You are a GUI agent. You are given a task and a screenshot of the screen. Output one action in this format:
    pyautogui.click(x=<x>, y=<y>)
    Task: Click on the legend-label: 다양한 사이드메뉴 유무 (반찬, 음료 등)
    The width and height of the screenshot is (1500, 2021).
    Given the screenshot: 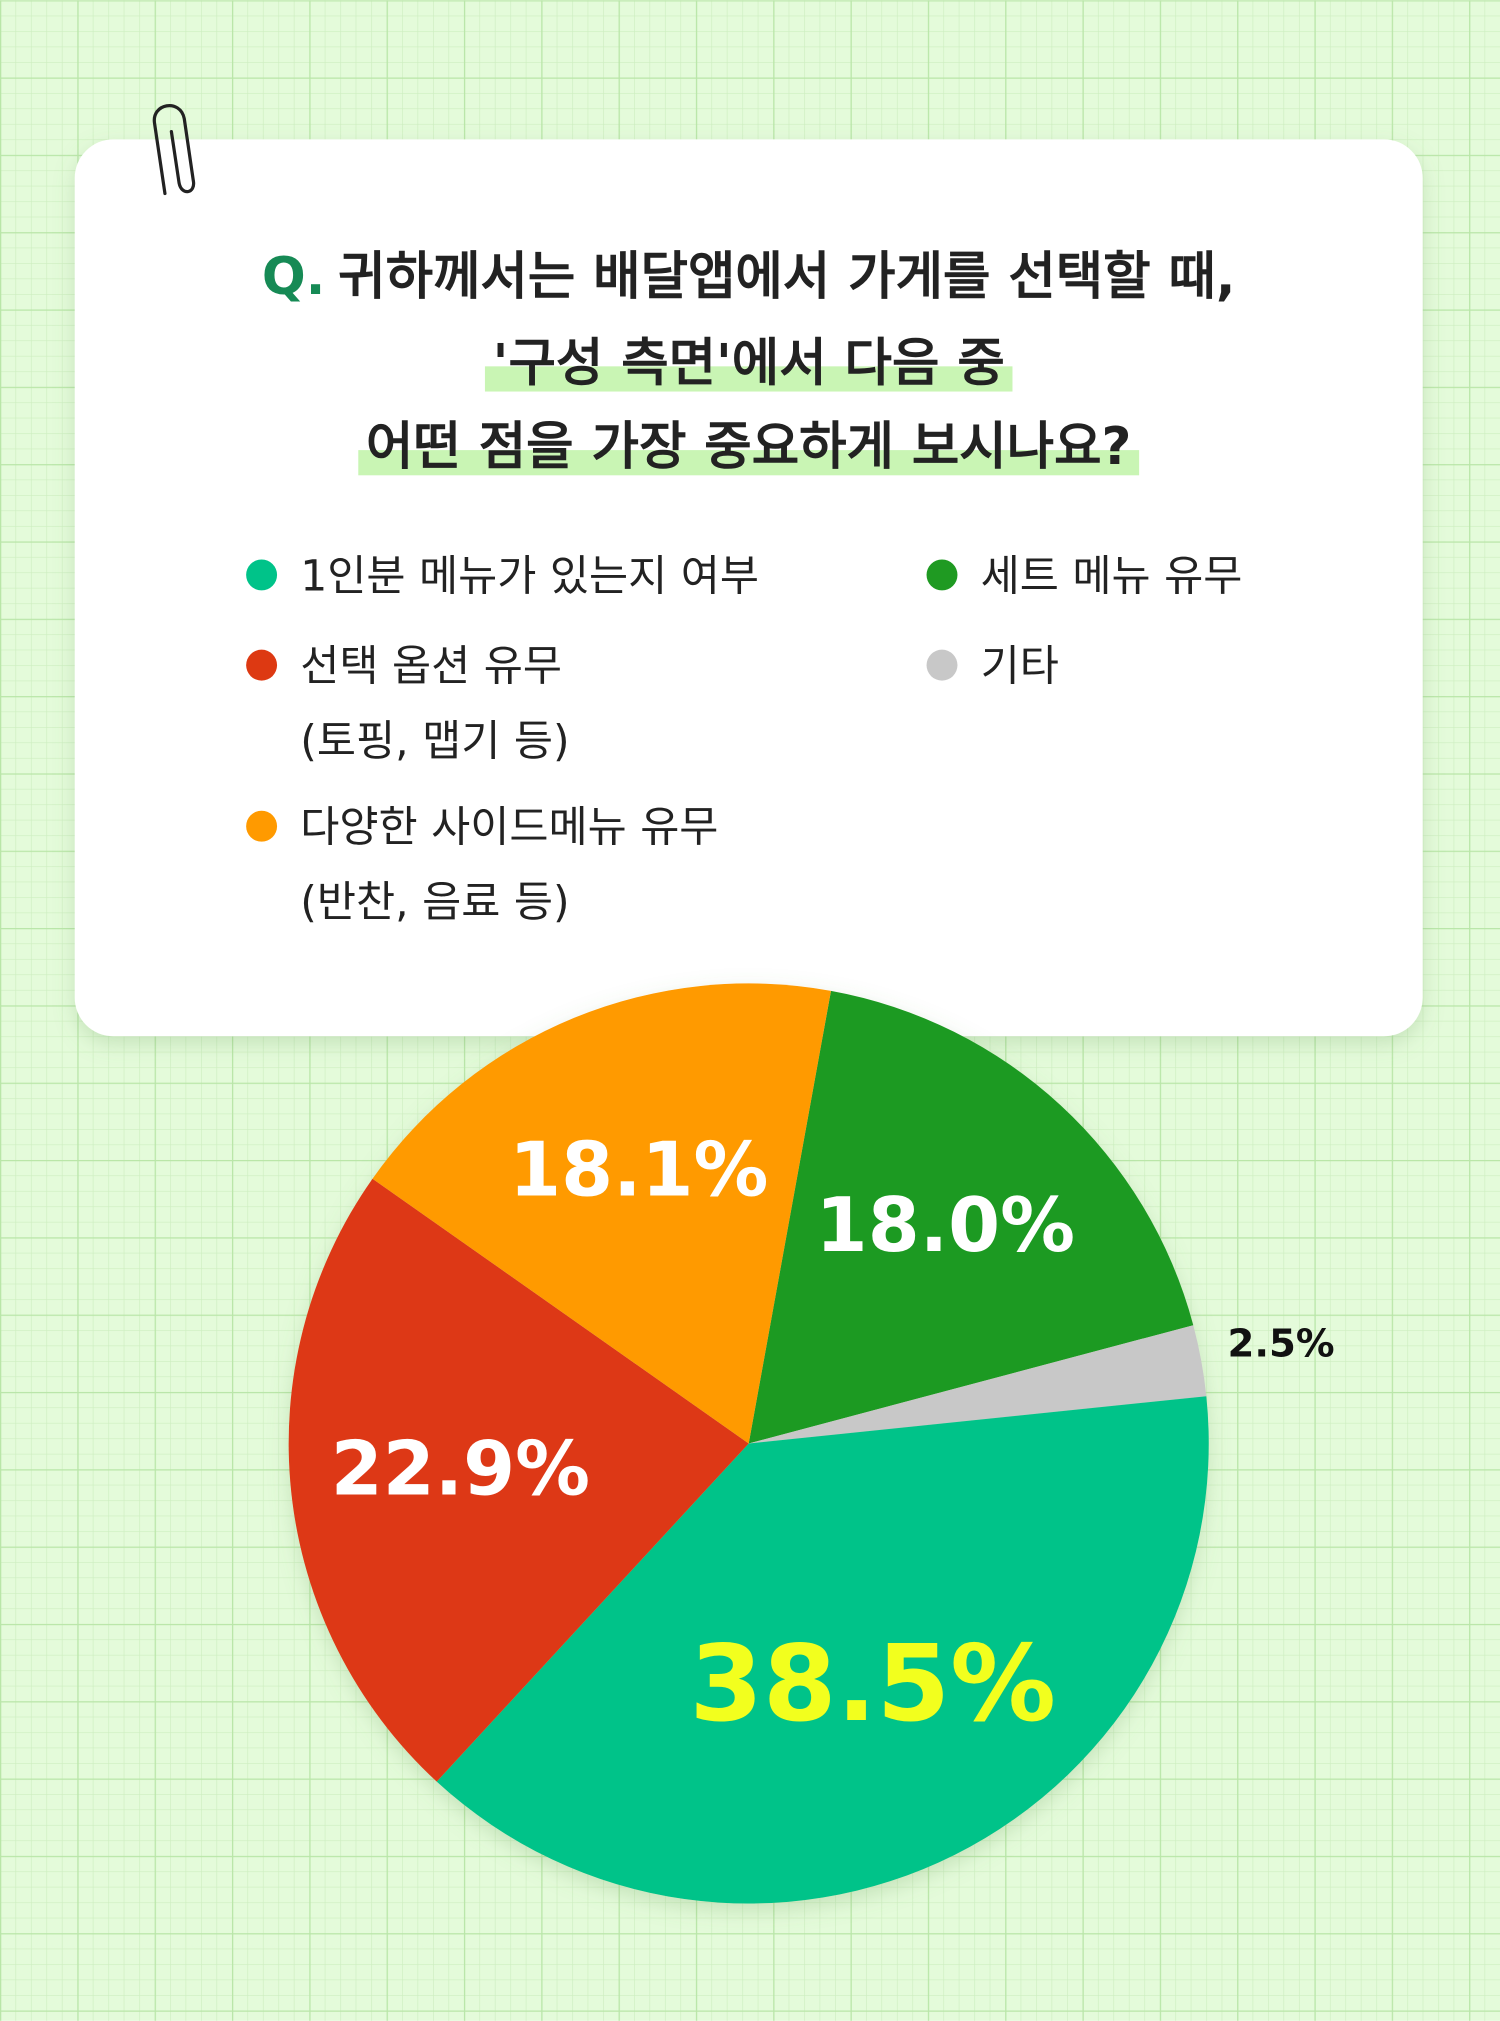 What is the action you would take?
    pyautogui.click(x=509, y=866)
    